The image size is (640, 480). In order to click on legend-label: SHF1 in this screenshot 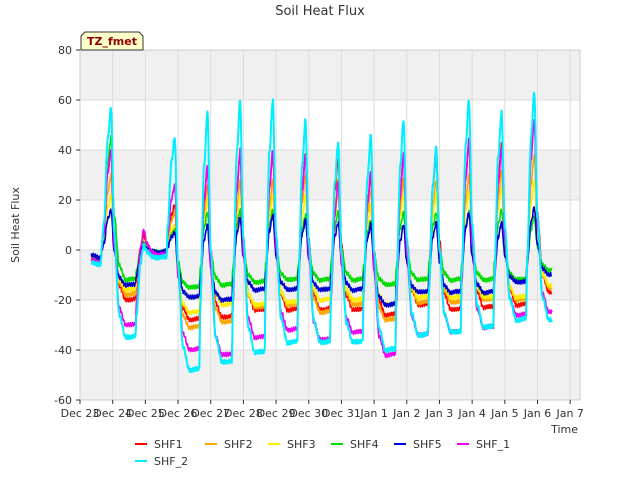, I will do `click(168, 444)`.